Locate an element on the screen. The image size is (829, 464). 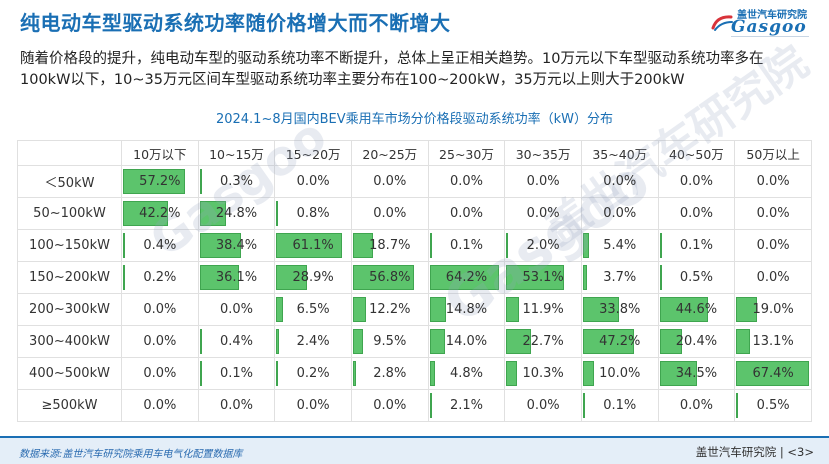
data-cell: 33.8% is located at coordinates (619, 309).